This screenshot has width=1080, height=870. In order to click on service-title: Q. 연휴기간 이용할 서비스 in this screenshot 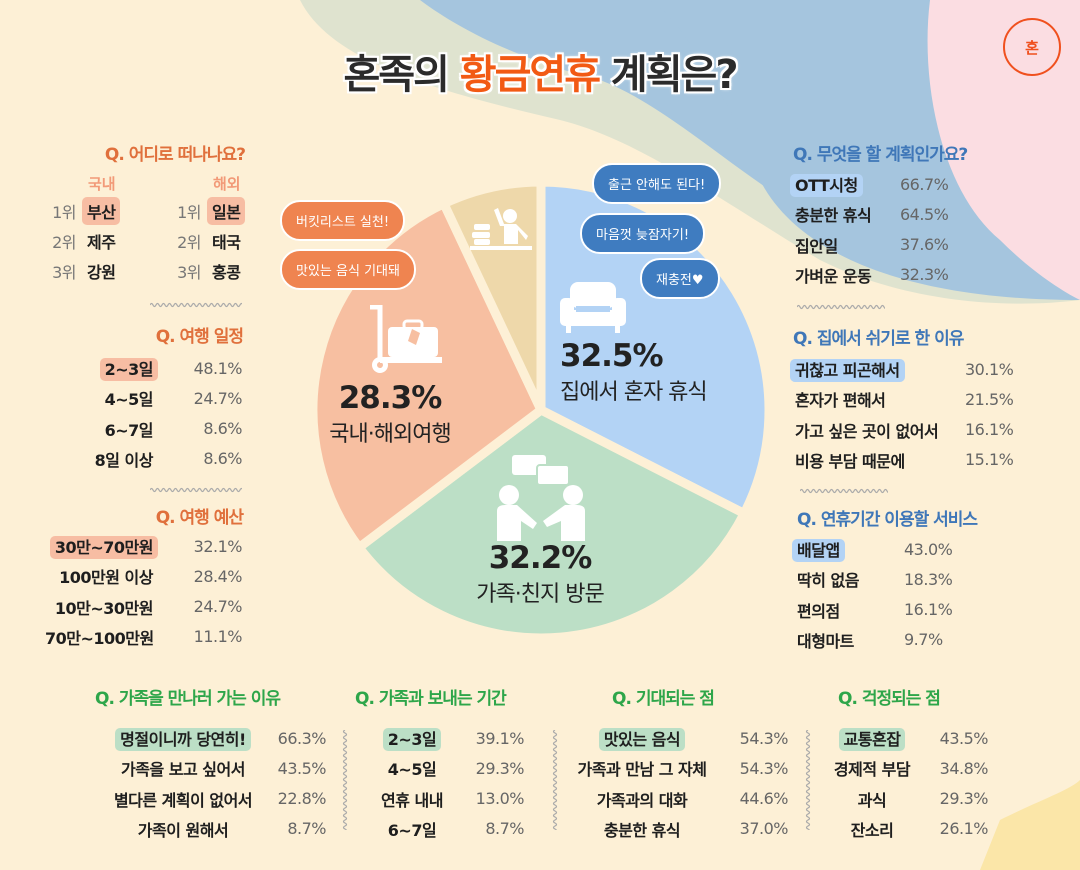, I will do `click(887, 520)`.